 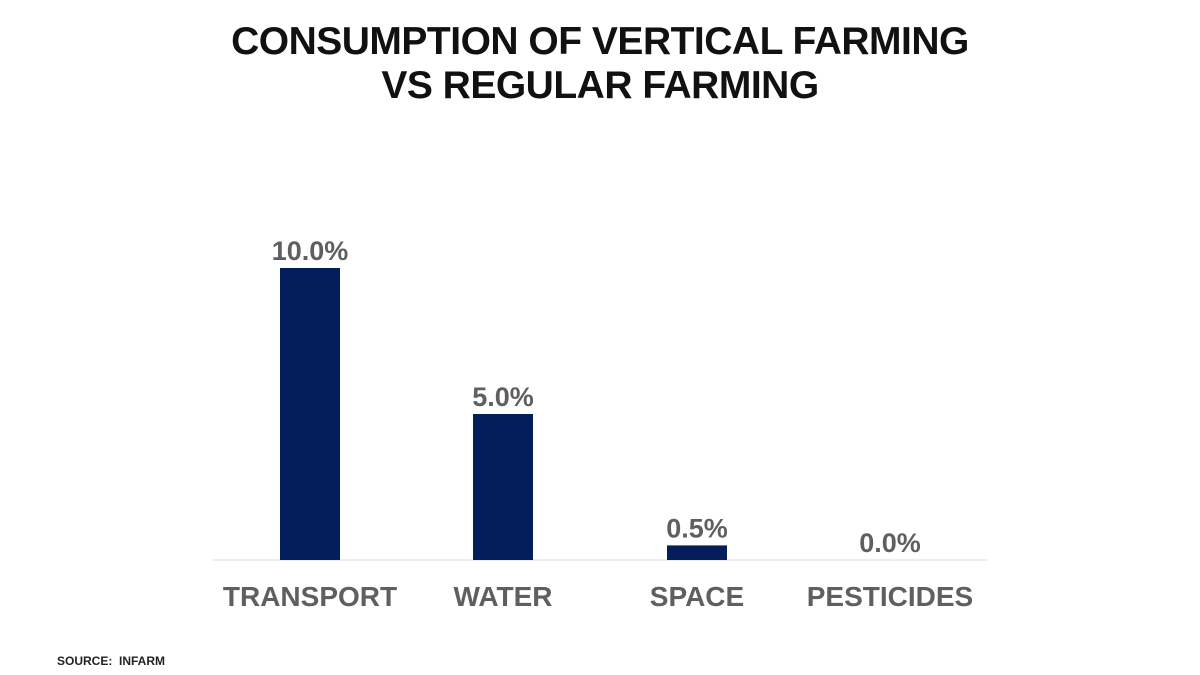 What do you see at coordinates (111, 661) in the screenshot?
I see `source-note: SOURCE: INFARM` at bounding box center [111, 661].